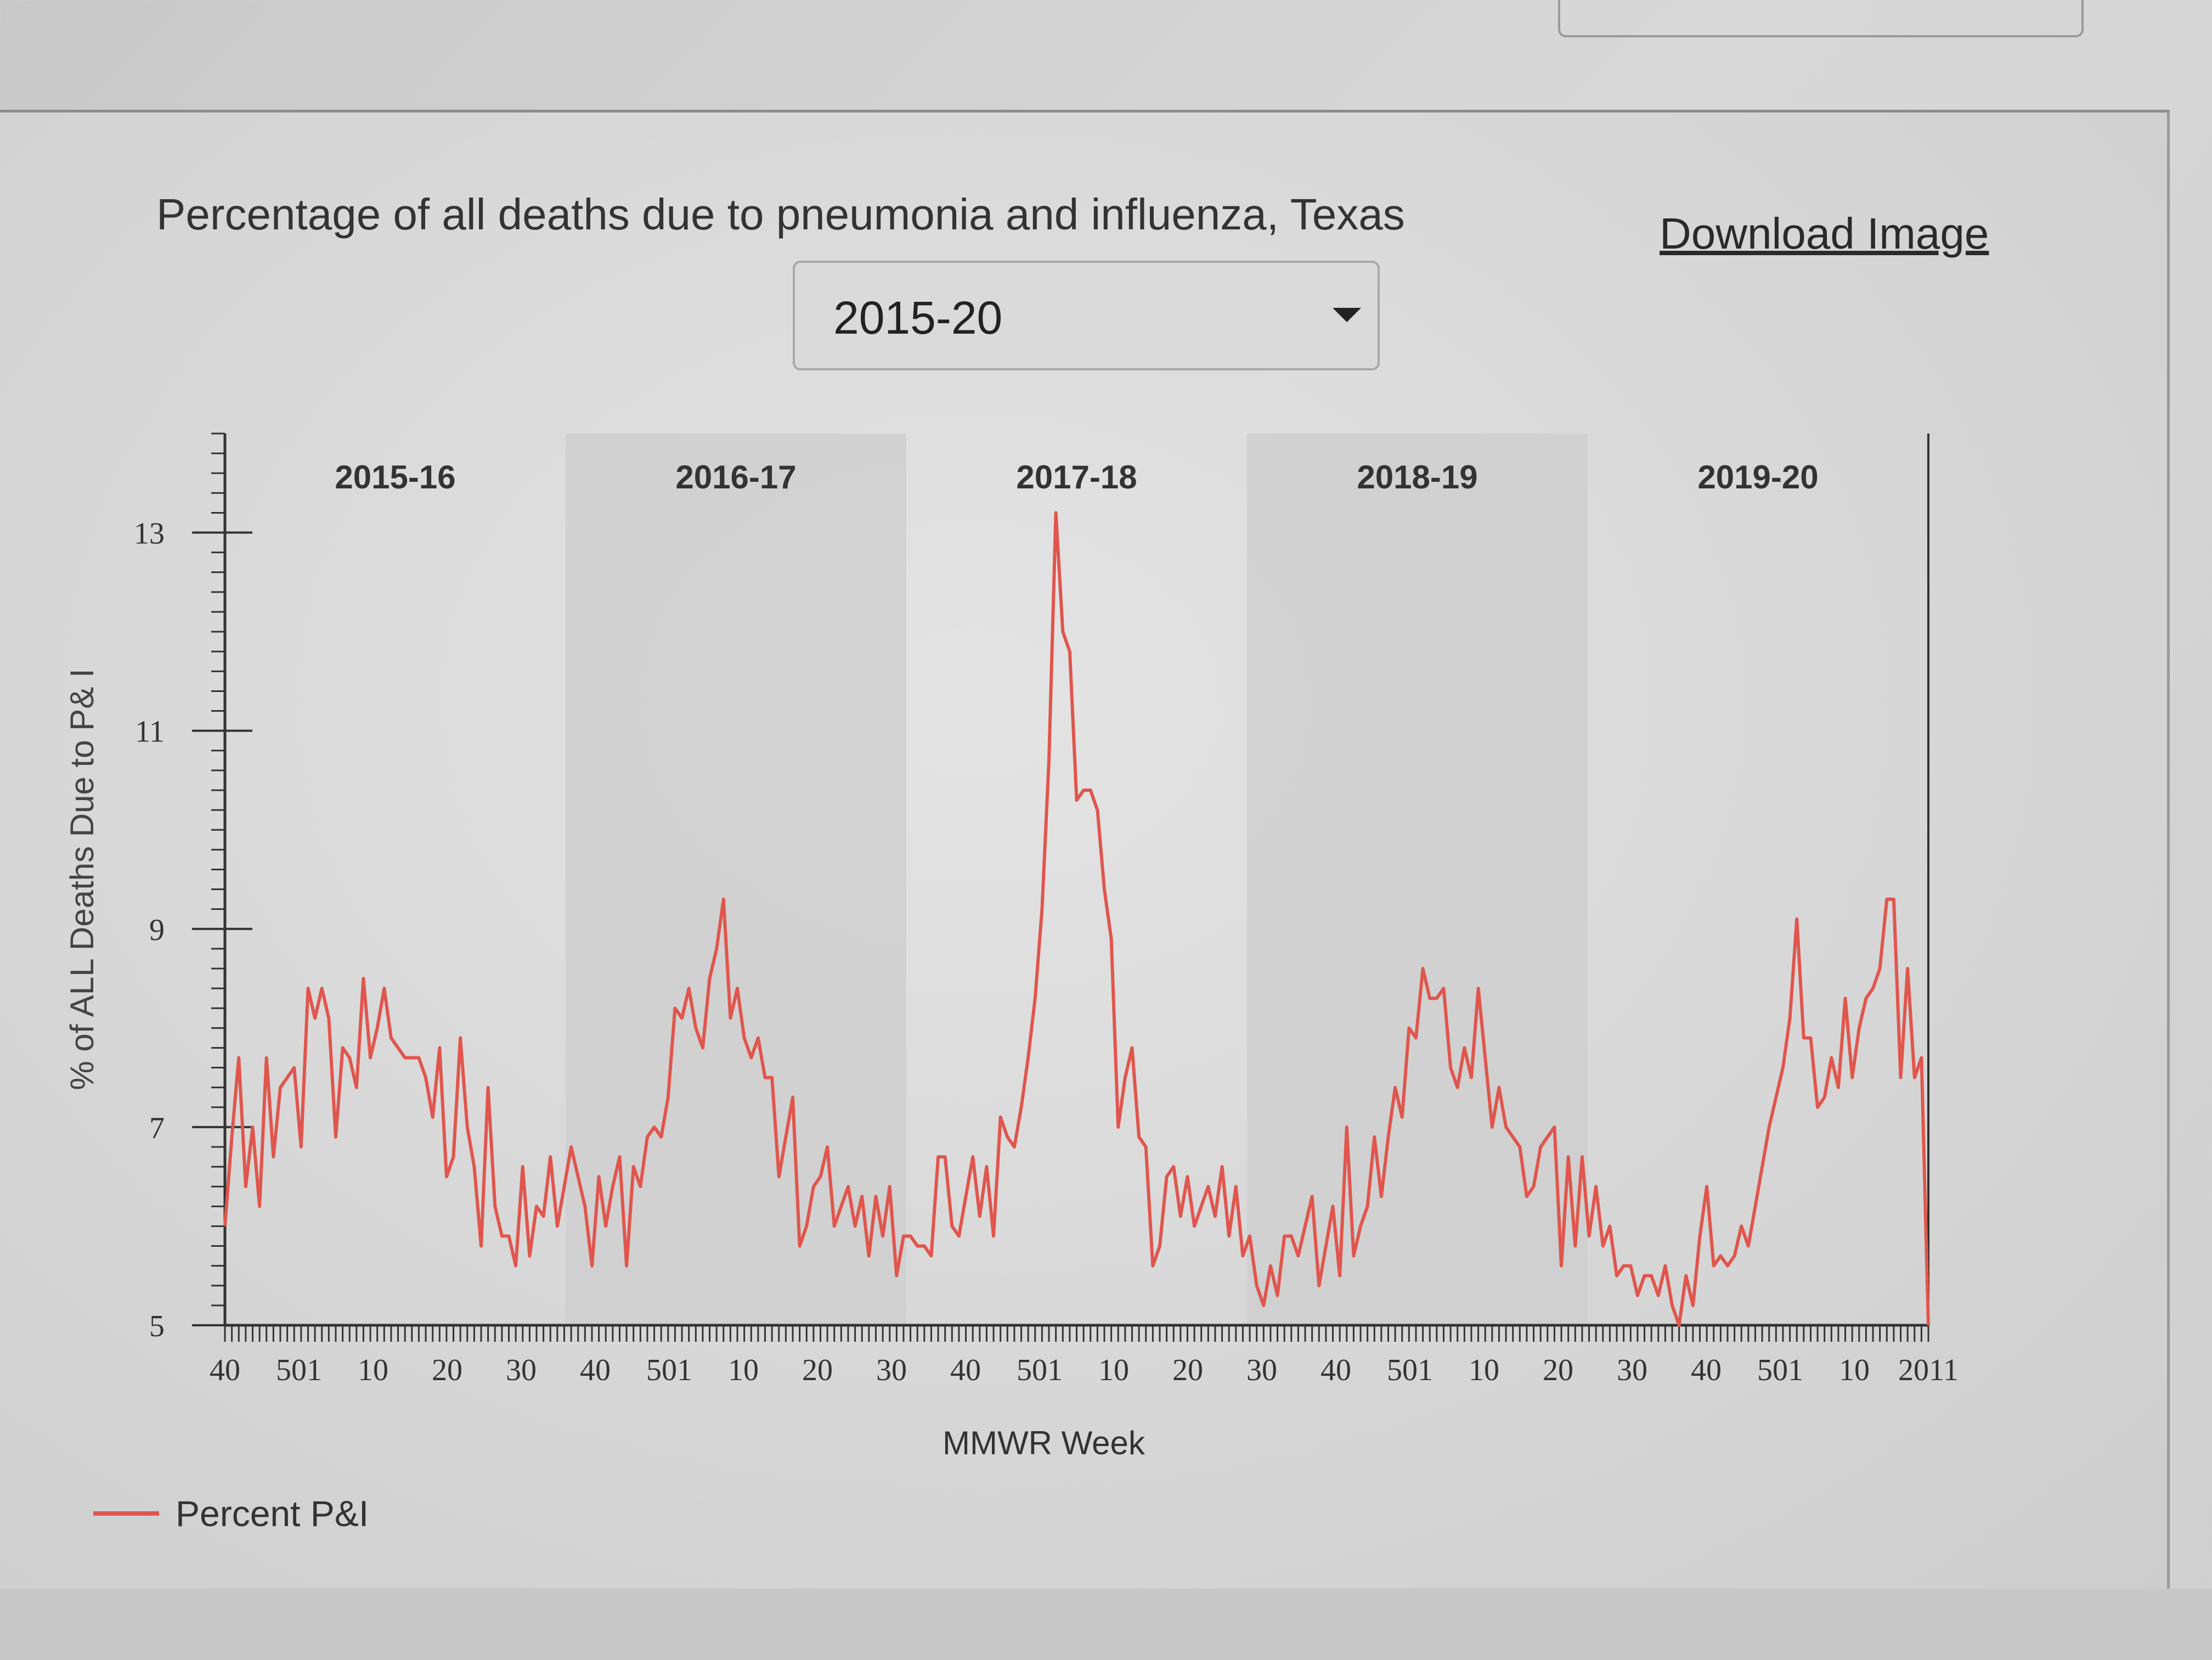 The height and width of the screenshot is (1660, 2212). Describe the element at coordinates (1824, 233) in the screenshot. I see `download-image-link: Download Image` at that location.